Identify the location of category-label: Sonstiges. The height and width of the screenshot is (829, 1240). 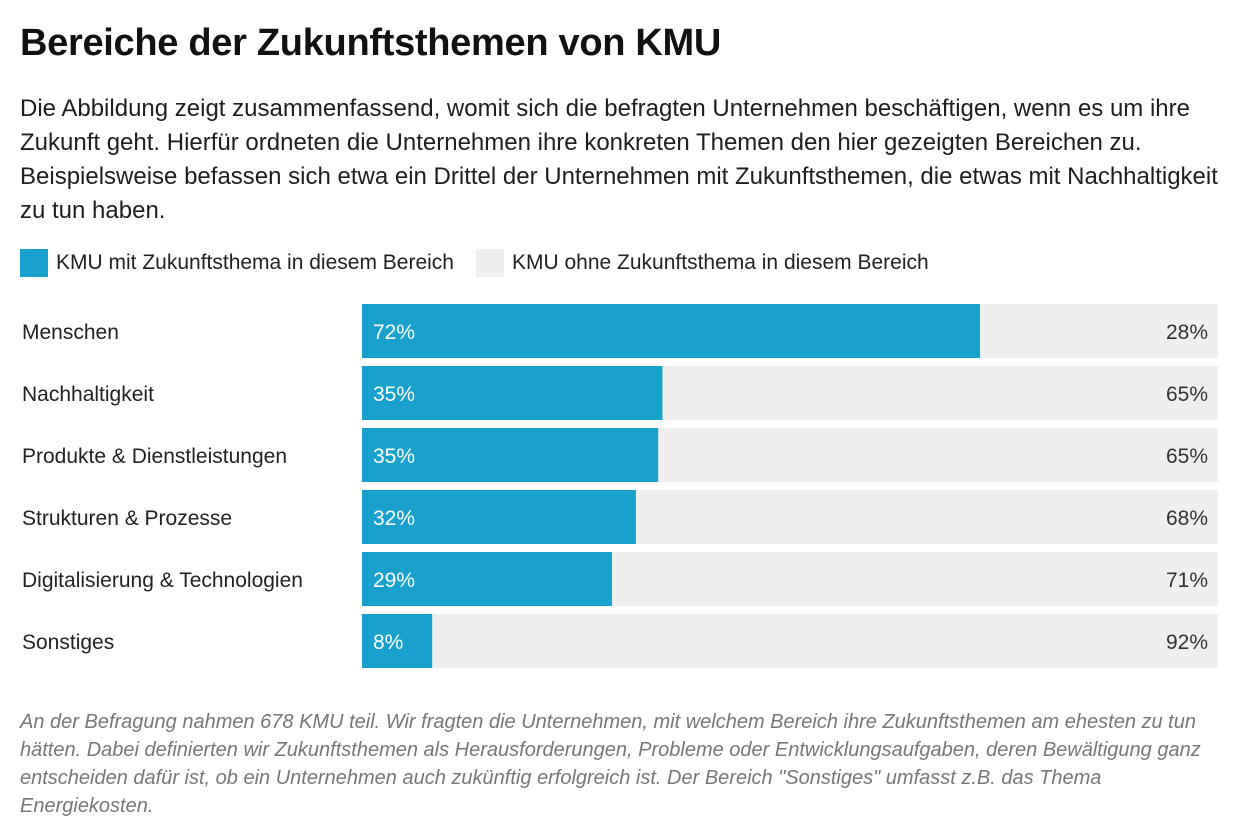
(68, 642).